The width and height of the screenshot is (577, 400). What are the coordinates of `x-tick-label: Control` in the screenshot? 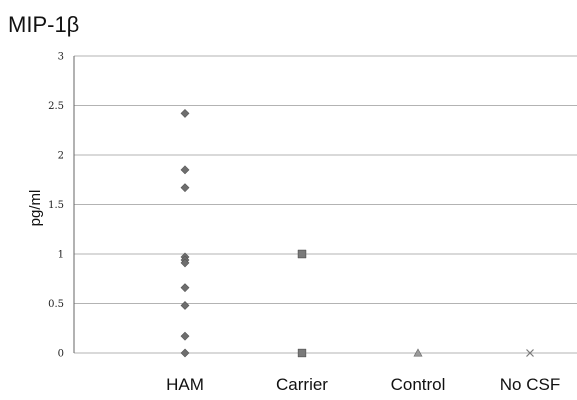 It's located at (418, 384).